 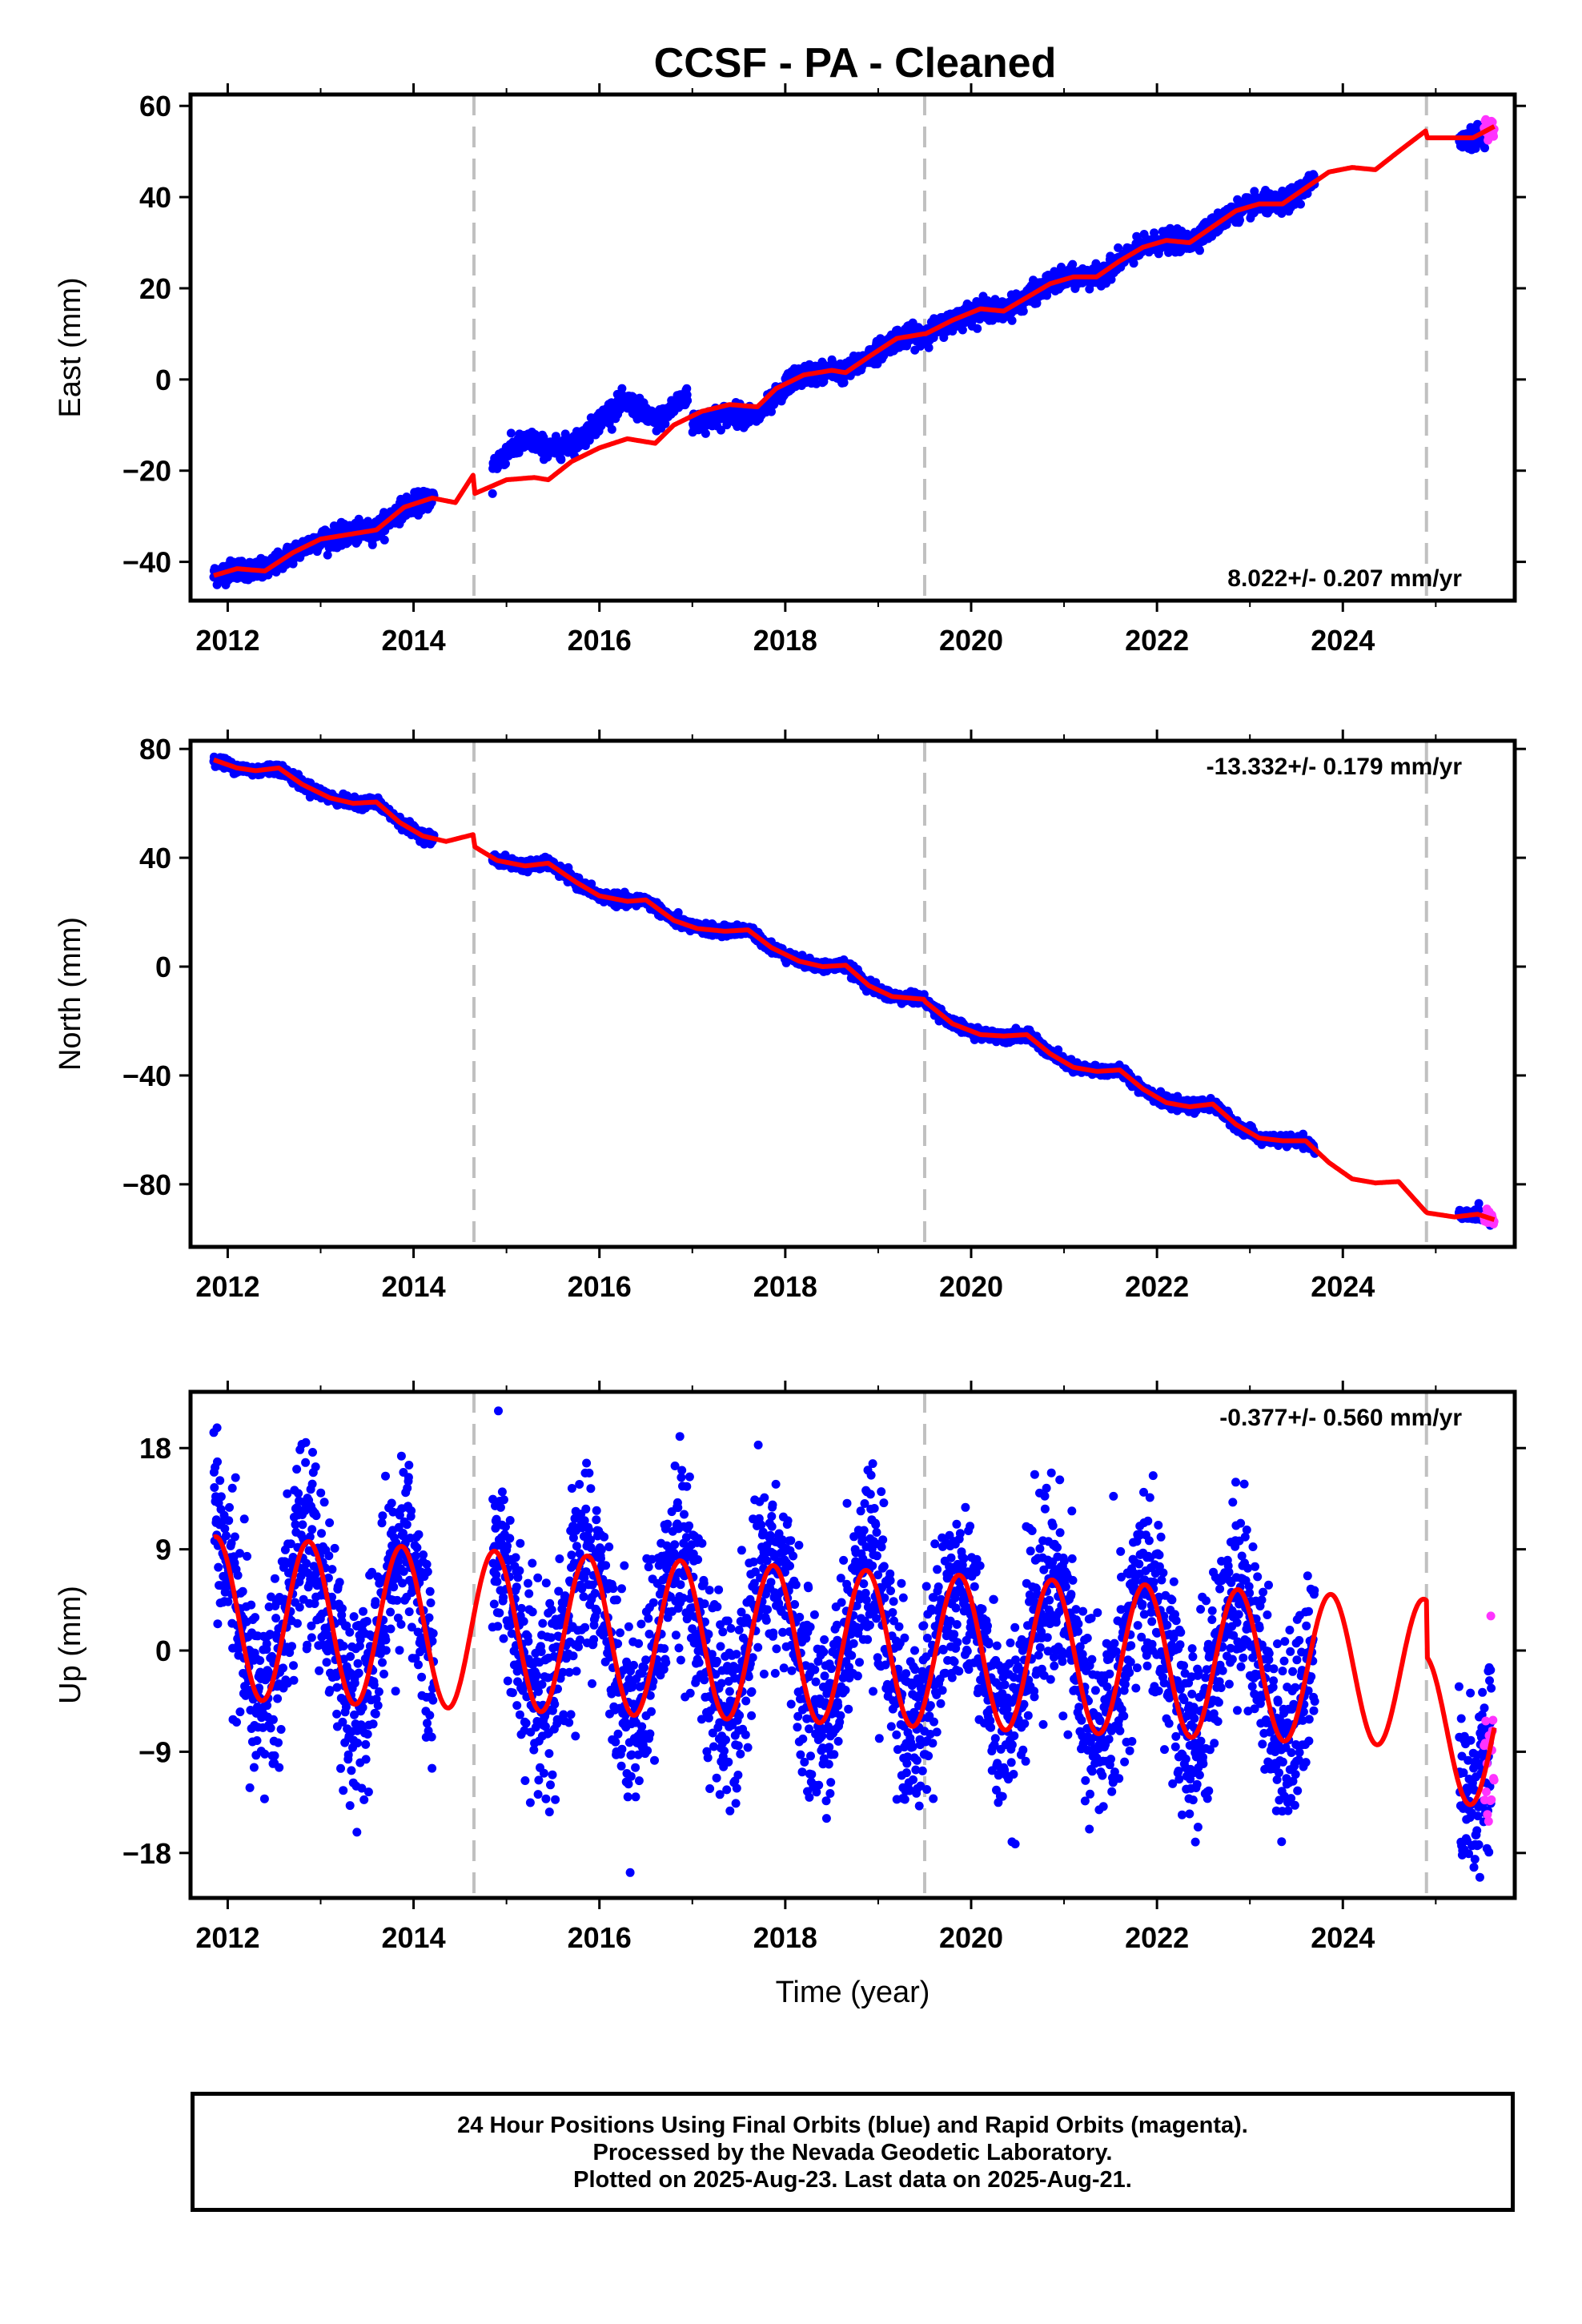 What do you see at coordinates (227, 640) in the screenshot?
I see `x-tick-label: 2012` at bounding box center [227, 640].